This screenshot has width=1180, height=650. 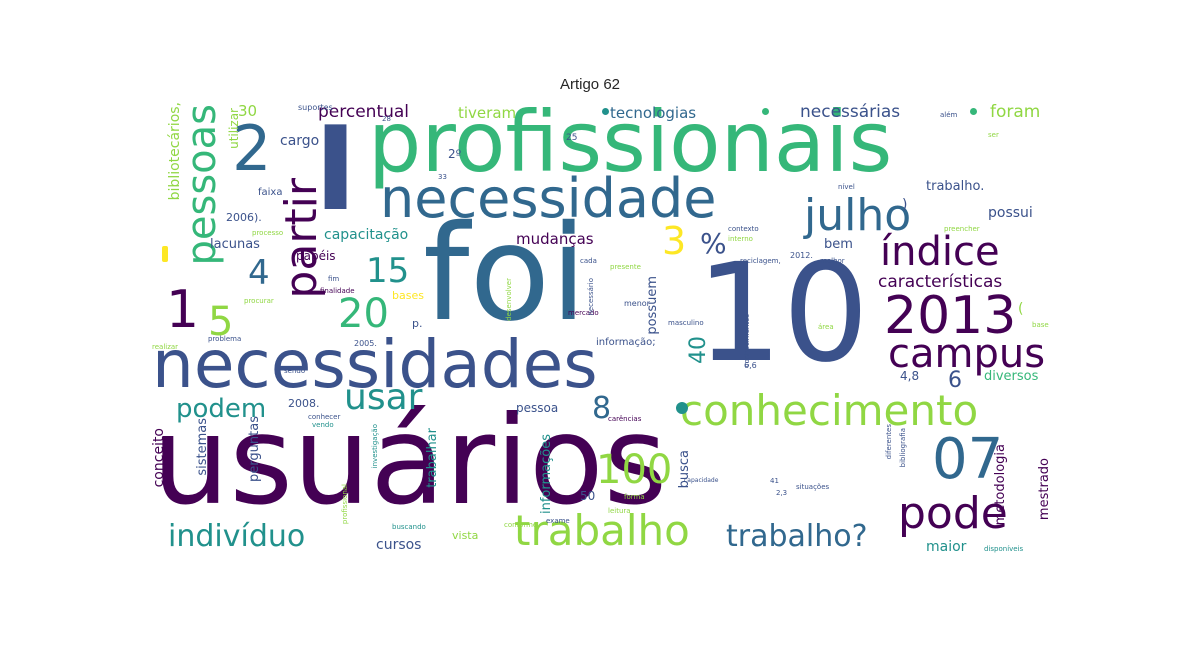 What do you see at coordinates (782, 493) in the screenshot?
I see `word-2-3: 2,3` at bounding box center [782, 493].